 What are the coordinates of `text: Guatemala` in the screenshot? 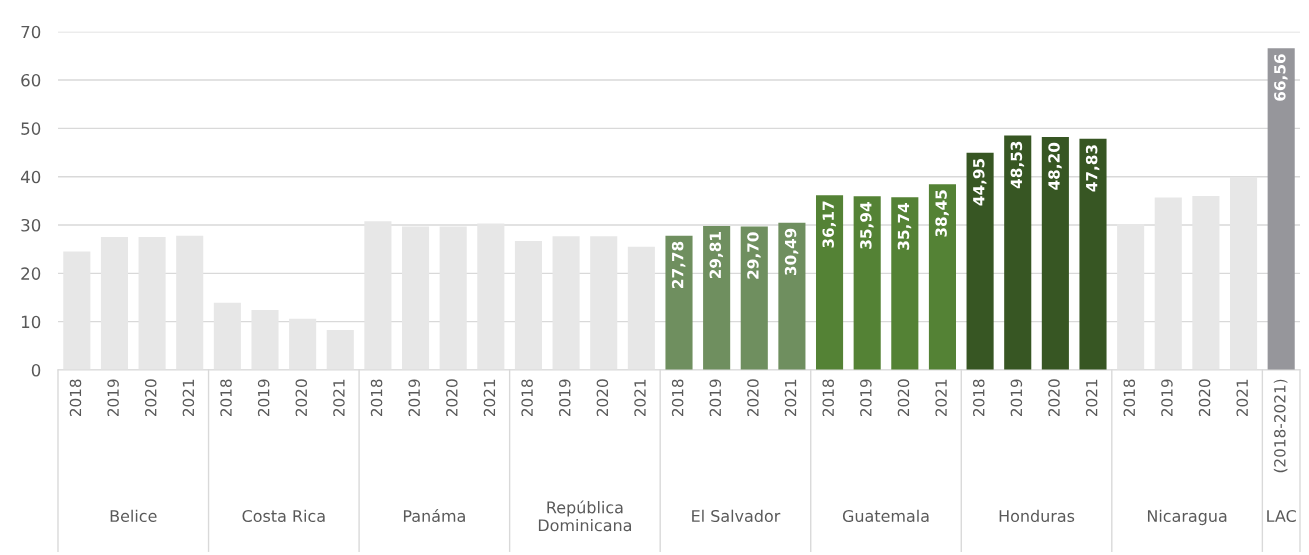 It's located at (885, 516).